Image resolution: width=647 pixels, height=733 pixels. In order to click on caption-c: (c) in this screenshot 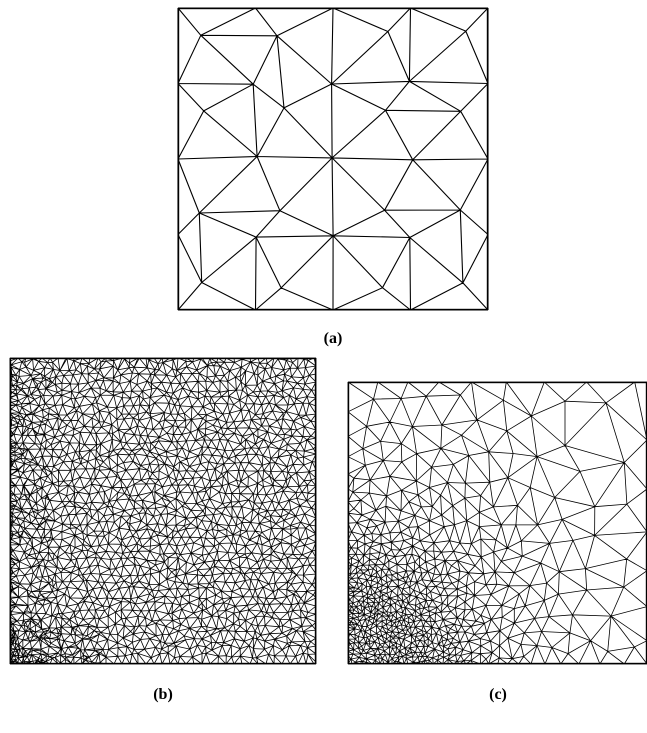, I will do `click(498, 694)`.